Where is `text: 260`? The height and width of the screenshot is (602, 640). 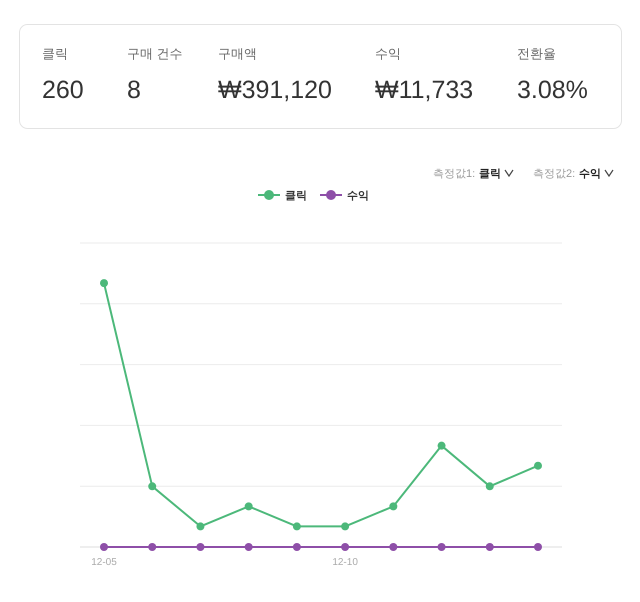 text: 260 is located at coordinates (63, 90).